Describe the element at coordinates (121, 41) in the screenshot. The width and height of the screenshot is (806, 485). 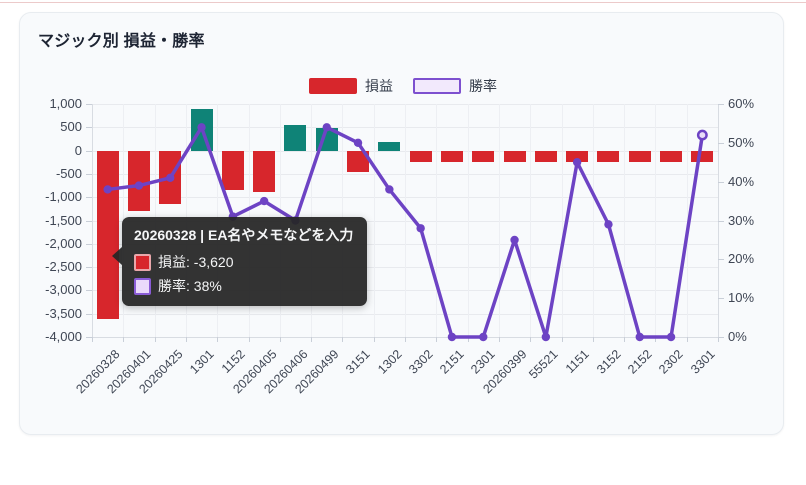
I see `chart-title: マジック別 損益・勝率` at that location.